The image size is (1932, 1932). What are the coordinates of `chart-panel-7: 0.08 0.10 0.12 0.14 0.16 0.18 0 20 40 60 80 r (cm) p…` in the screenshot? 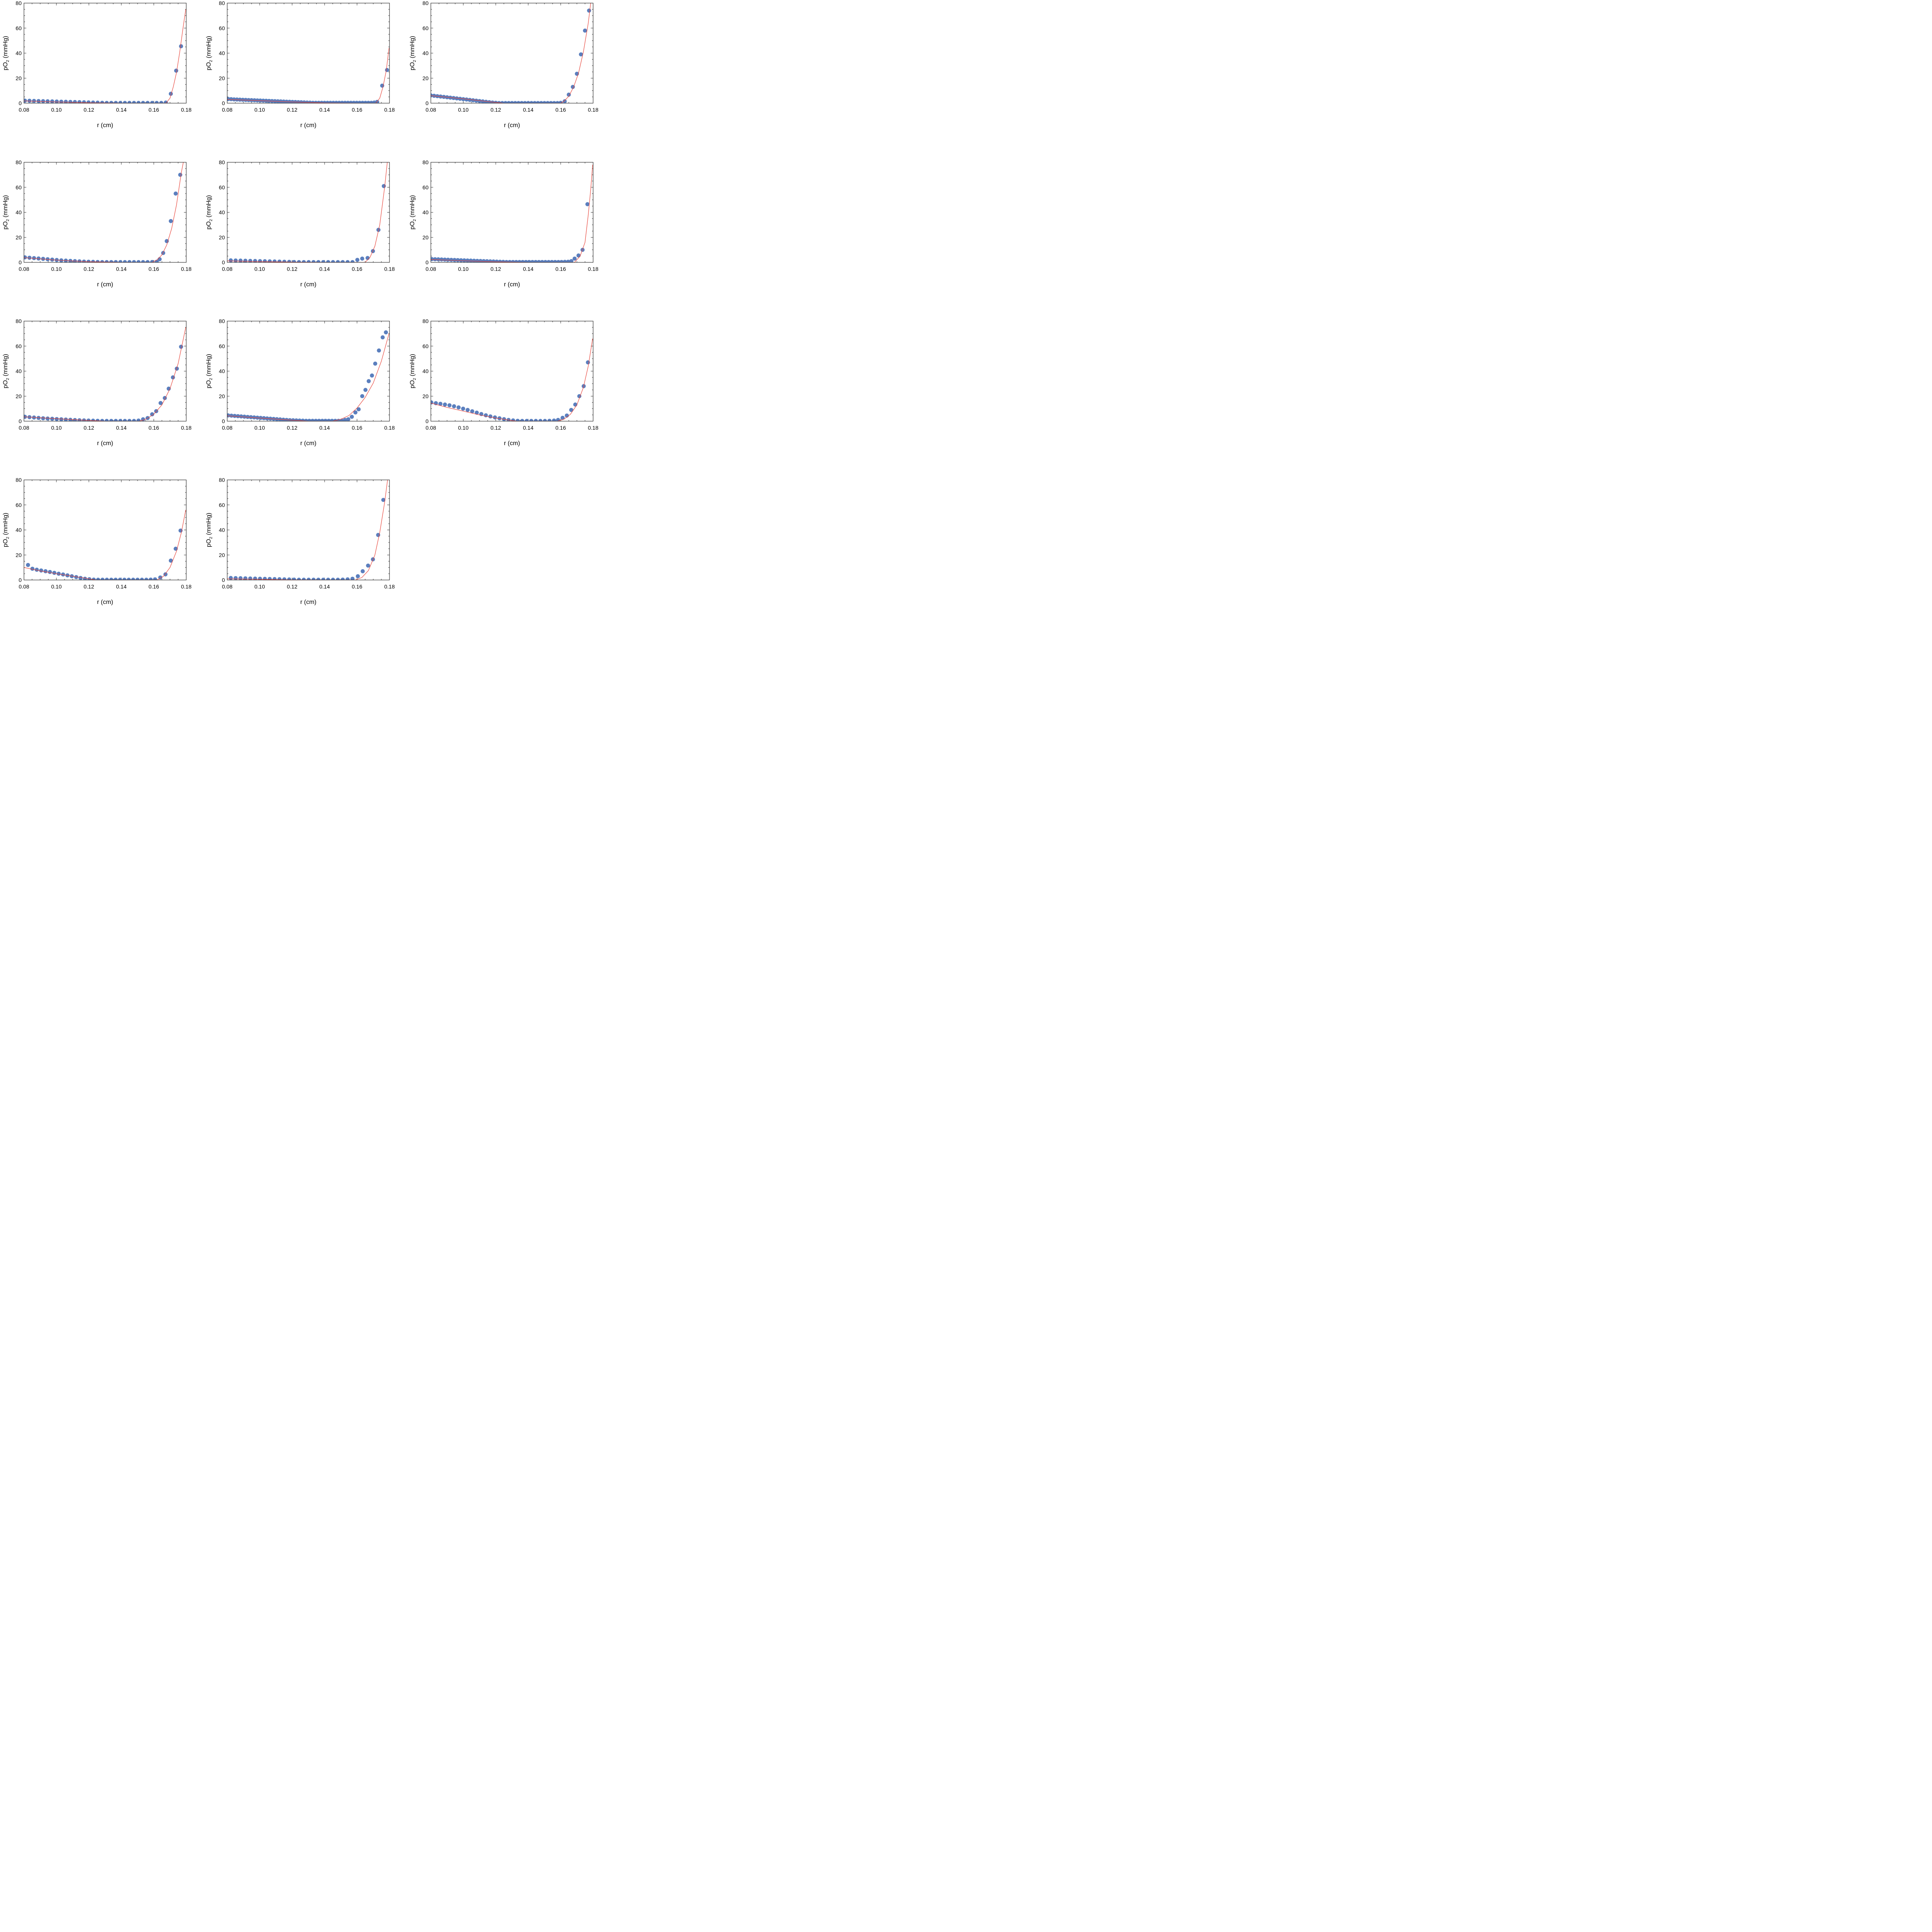 It's located at (97, 383).